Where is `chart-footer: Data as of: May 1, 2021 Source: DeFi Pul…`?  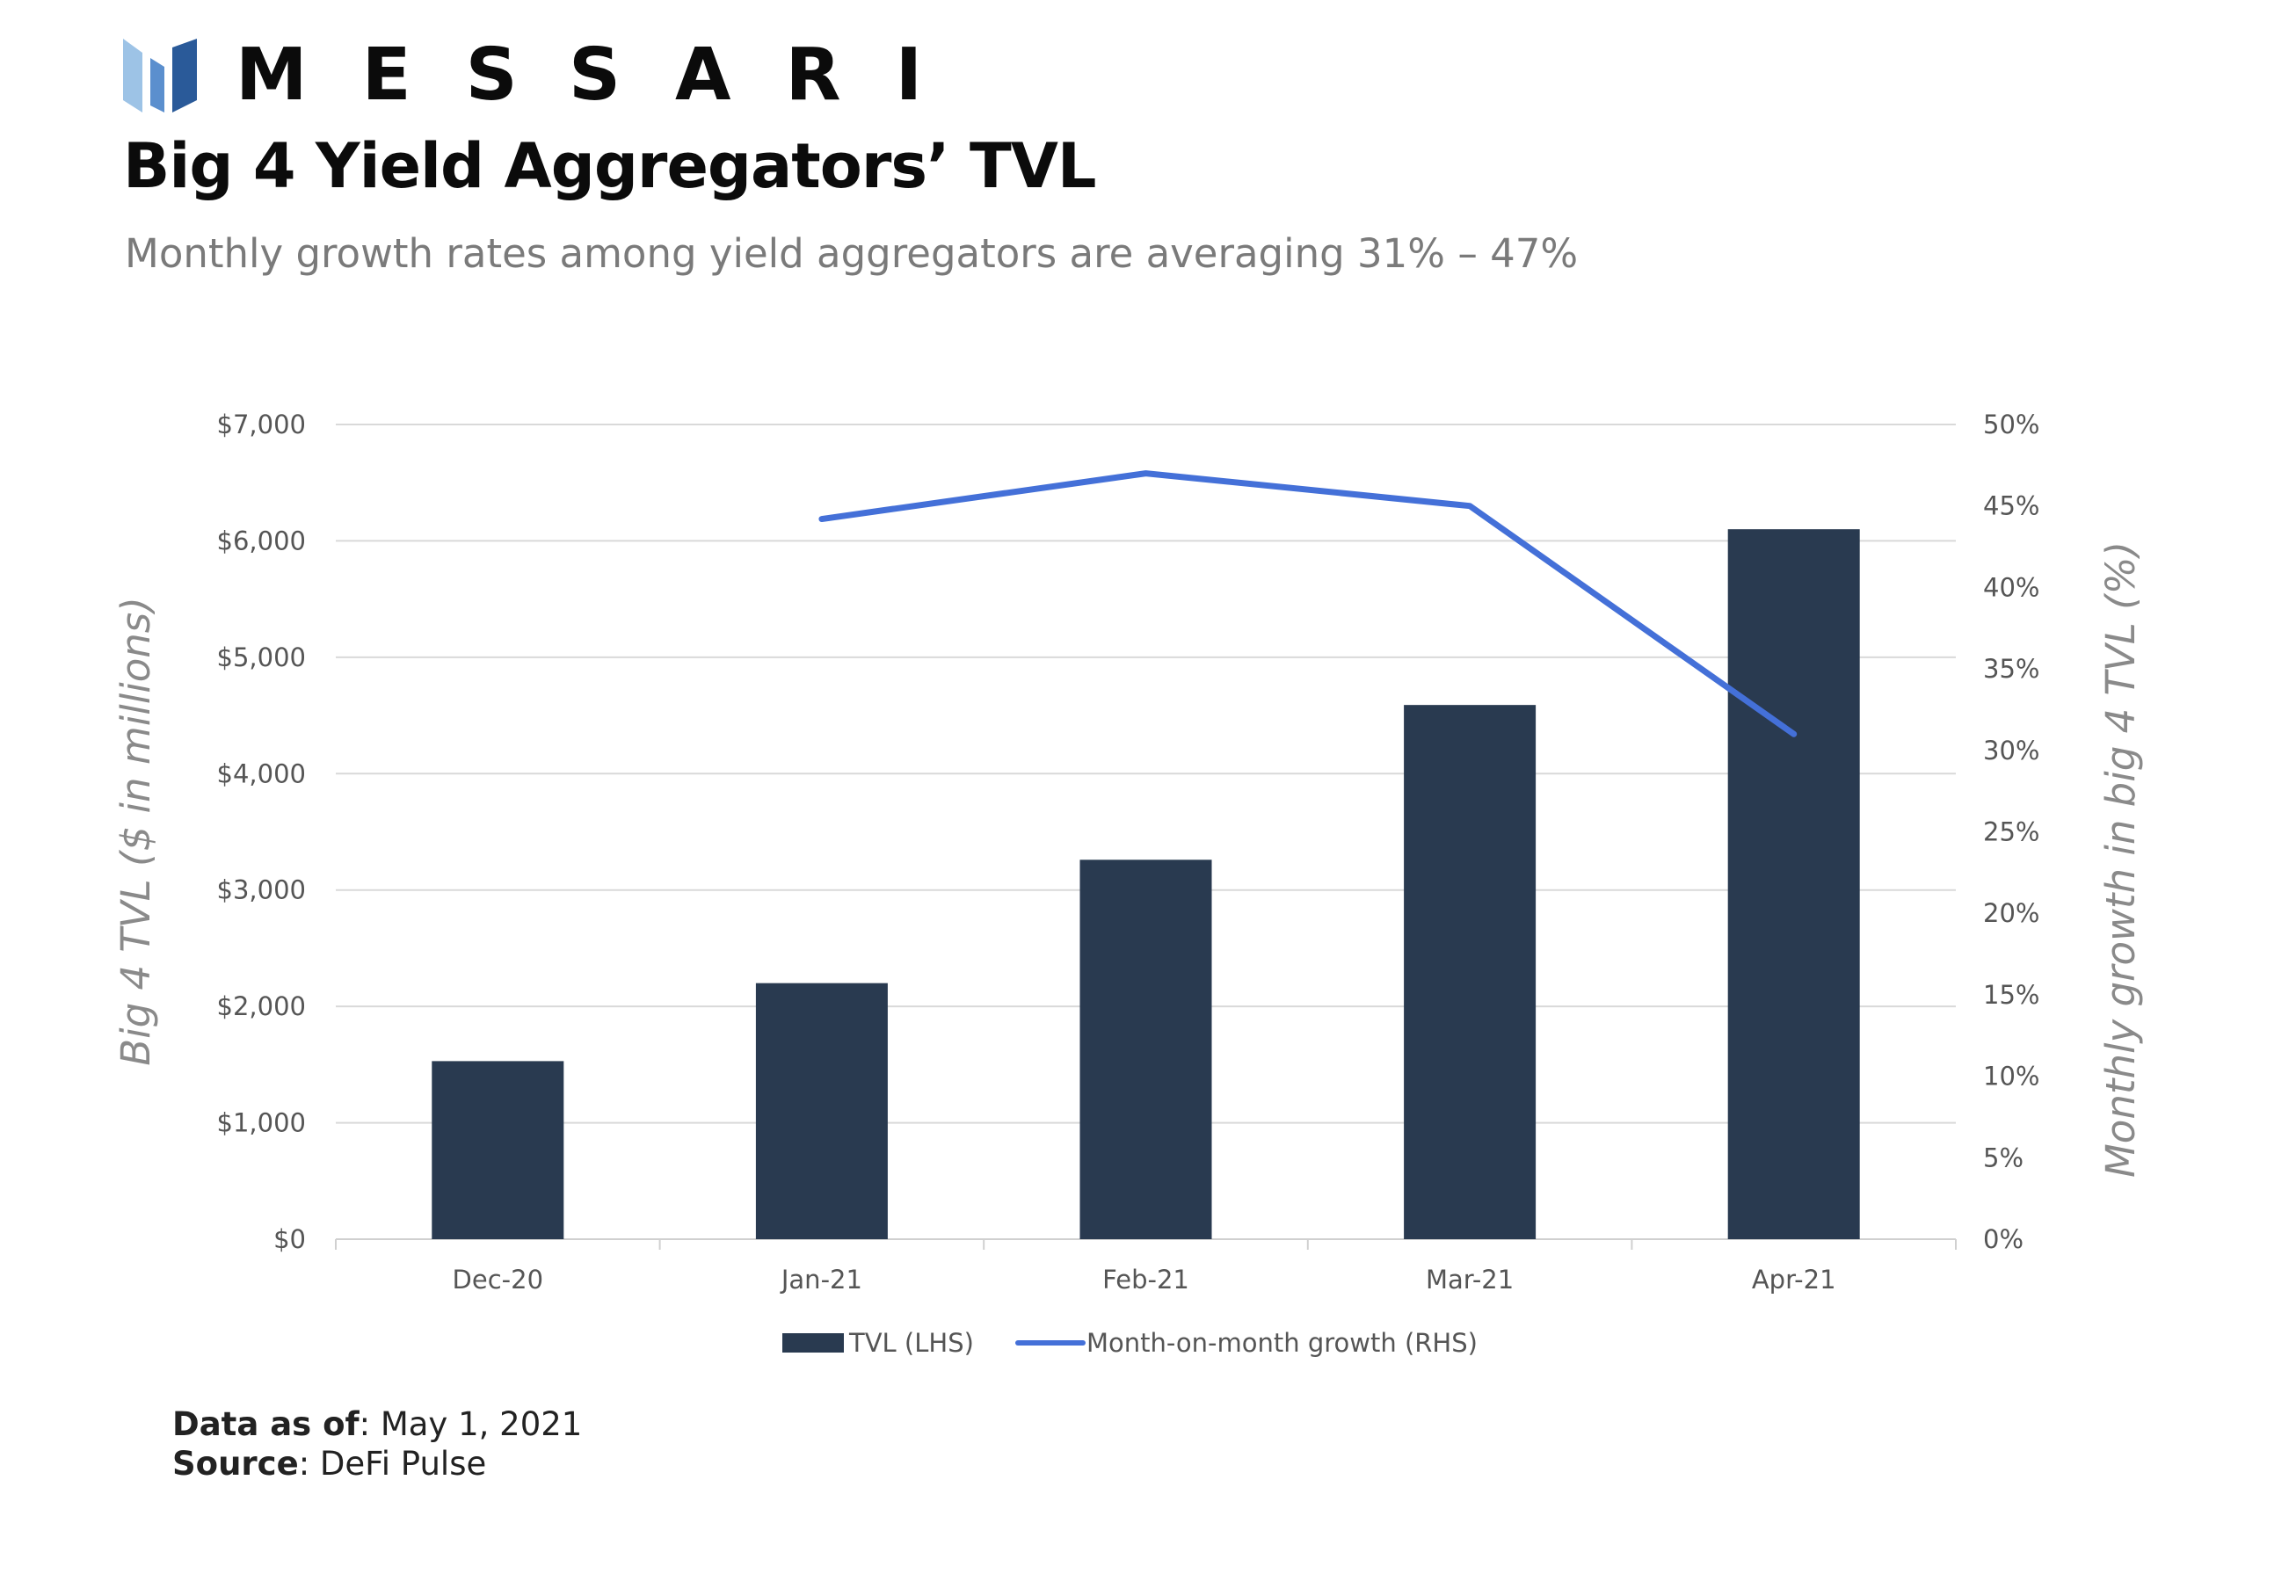
chart-footer: Data as of: May 1, 2021 Source: DeFi Pul… is located at coordinates (377, 1444).